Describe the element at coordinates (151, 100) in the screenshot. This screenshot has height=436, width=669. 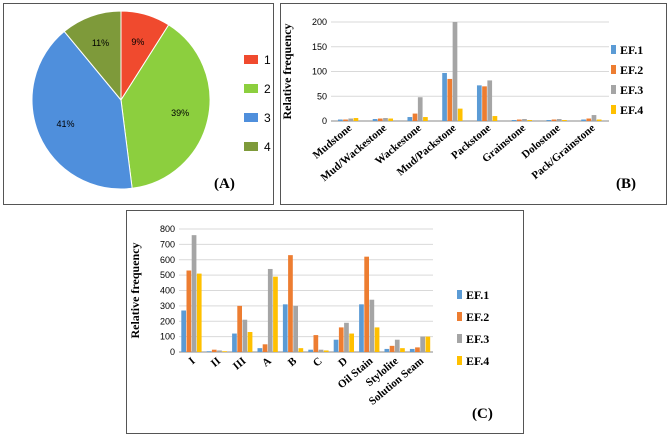
I see `pie-chart: 9% 39% 41% 11% 1 2 3 4` at that location.